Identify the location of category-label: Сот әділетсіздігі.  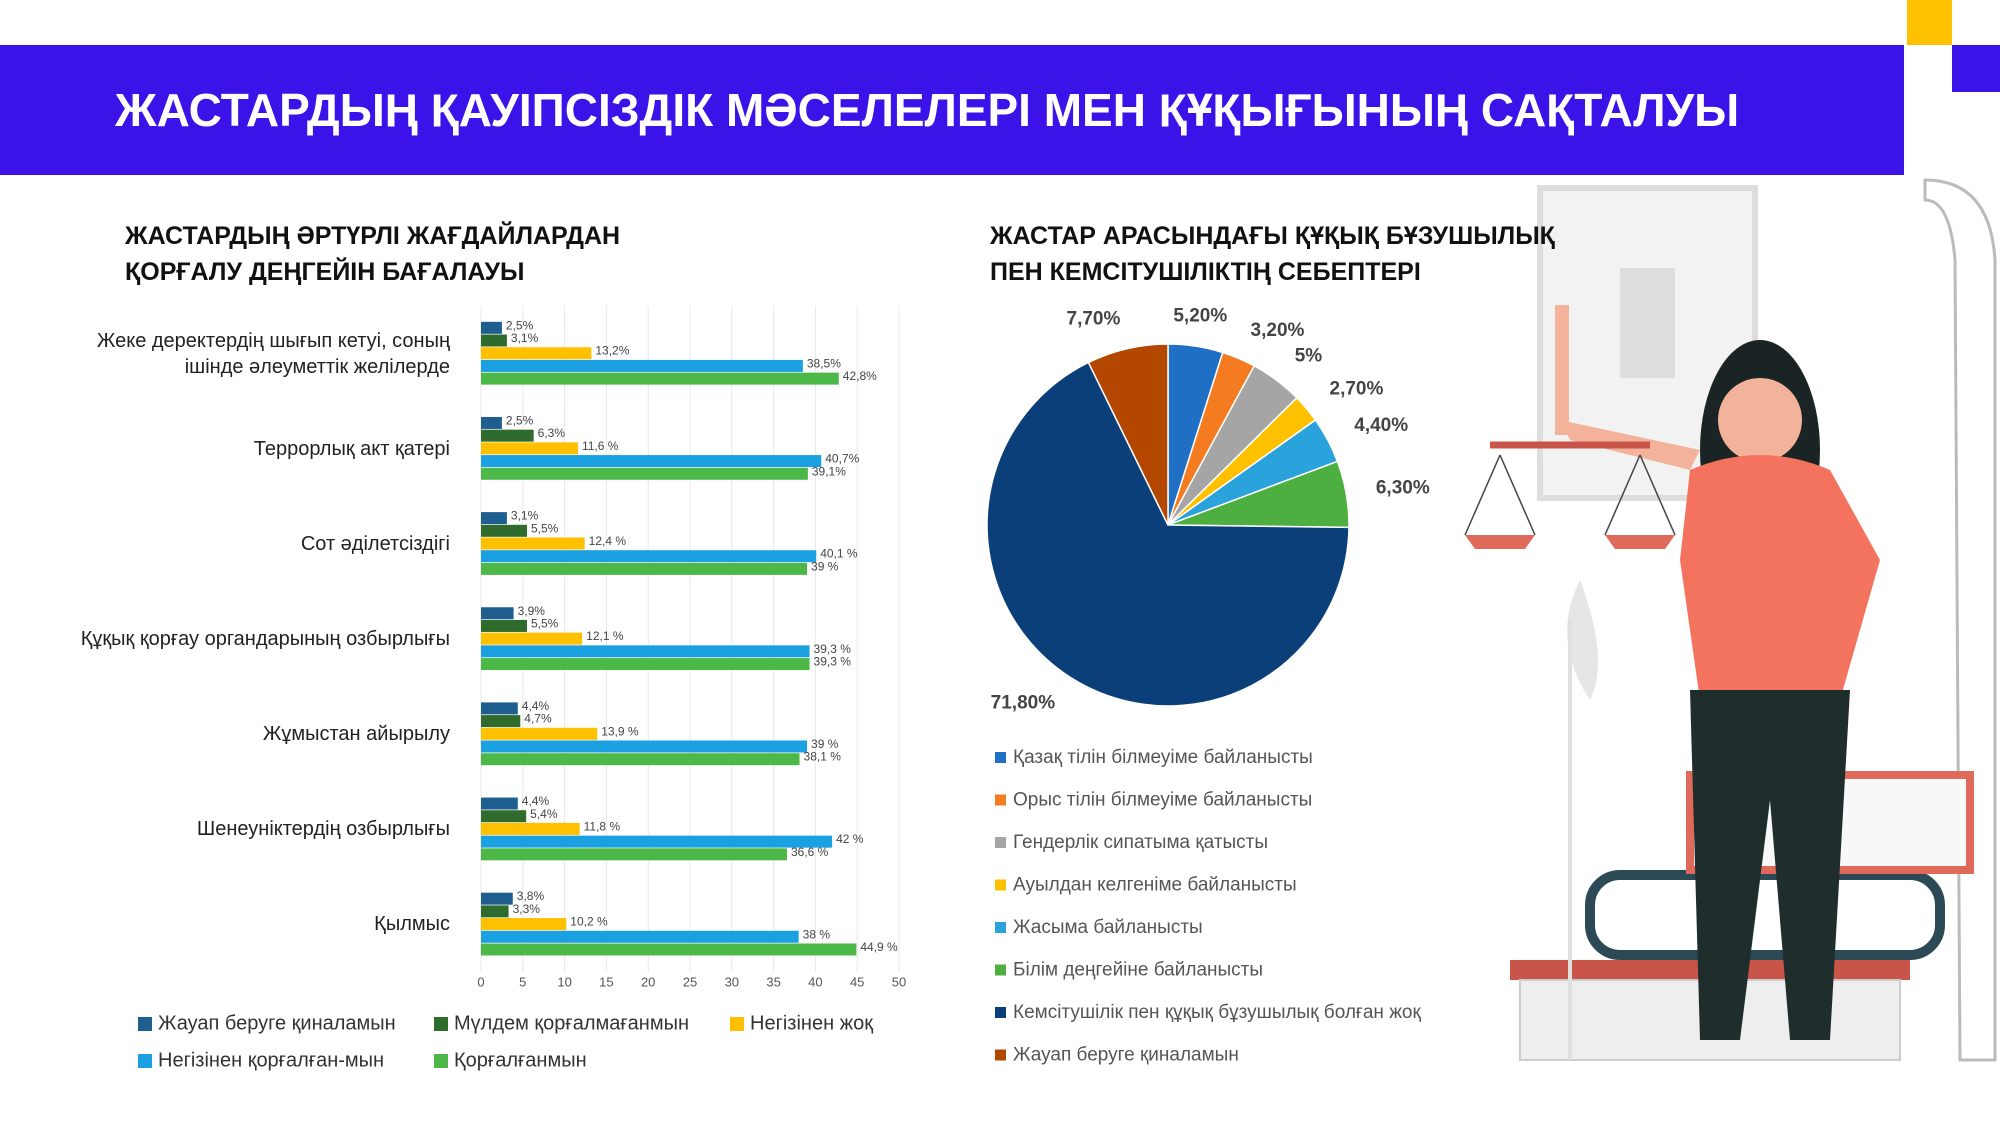
(375, 543).